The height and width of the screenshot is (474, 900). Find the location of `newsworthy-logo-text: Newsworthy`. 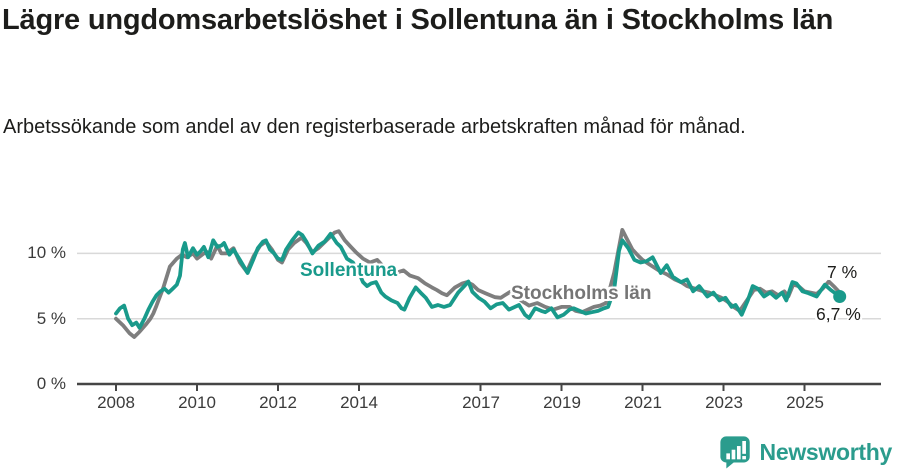

newsworthy-logo-text: Newsworthy is located at coordinates (826, 451).